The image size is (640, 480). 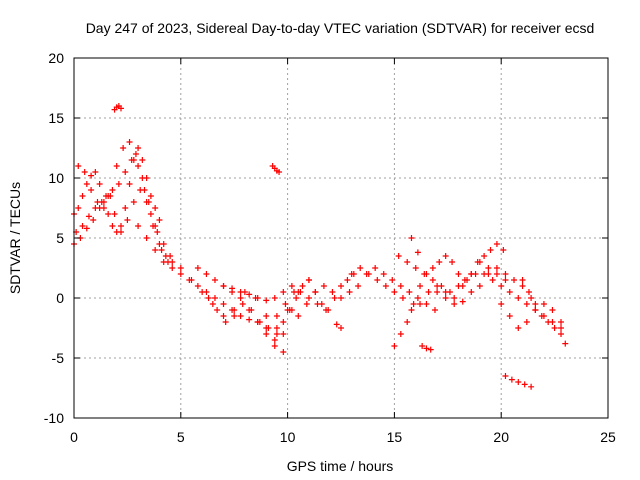 What do you see at coordinates (54, 238) in the screenshot?
I see `y-tick-labels: -10 -5 0 5 10 15 20` at bounding box center [54, 238].